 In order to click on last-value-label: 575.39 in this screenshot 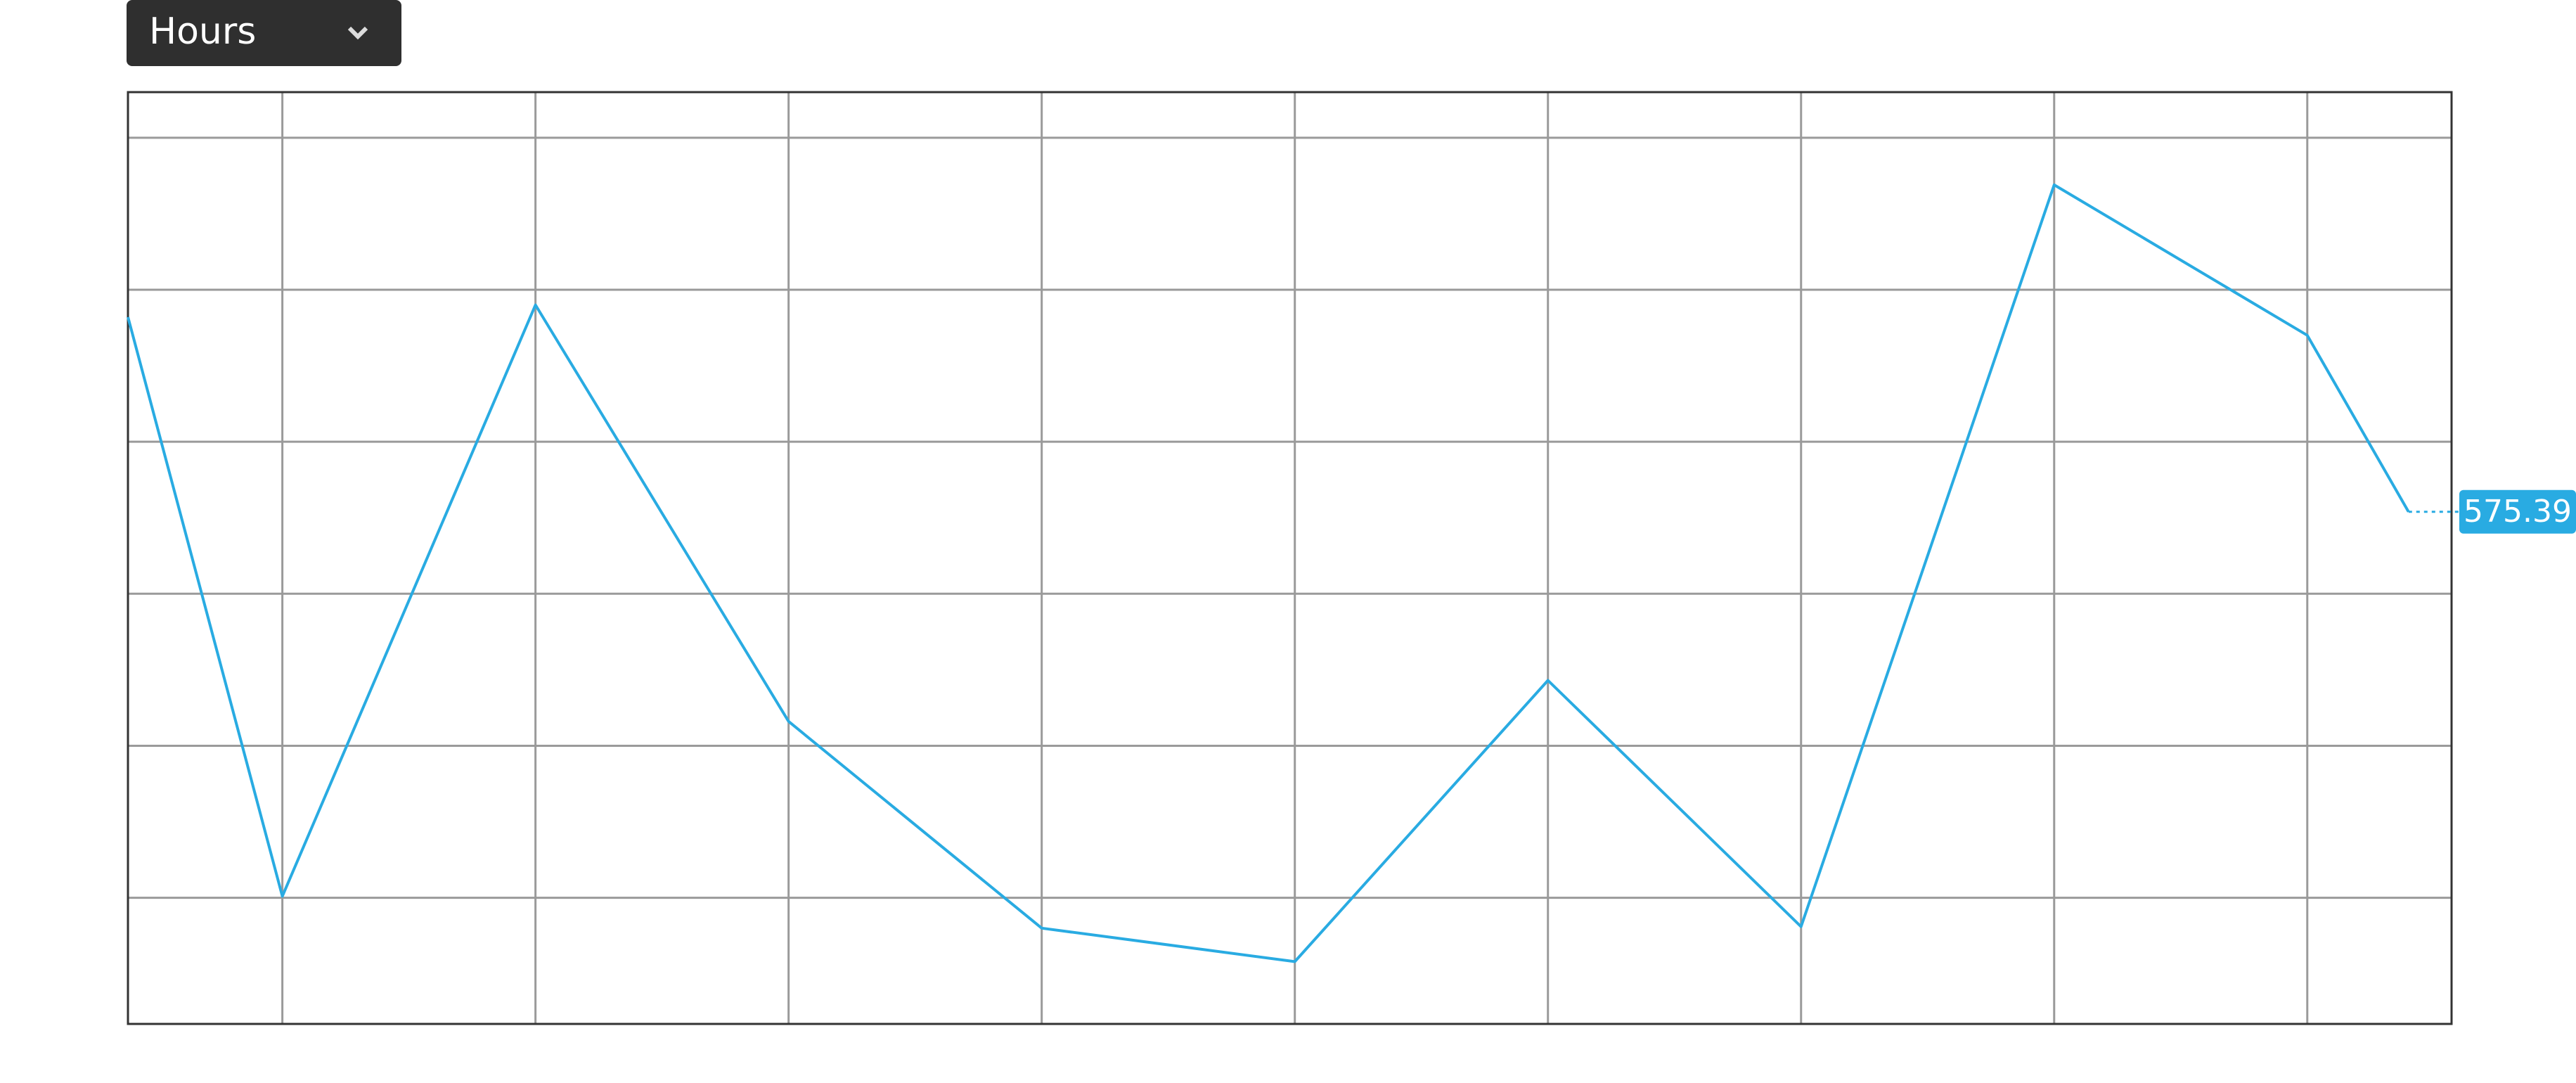, I will do `click(2518, 512)`.